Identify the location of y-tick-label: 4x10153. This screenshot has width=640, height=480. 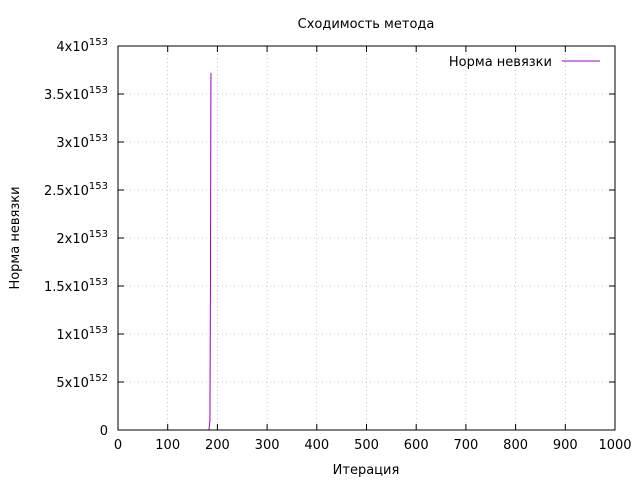
(82, 46).